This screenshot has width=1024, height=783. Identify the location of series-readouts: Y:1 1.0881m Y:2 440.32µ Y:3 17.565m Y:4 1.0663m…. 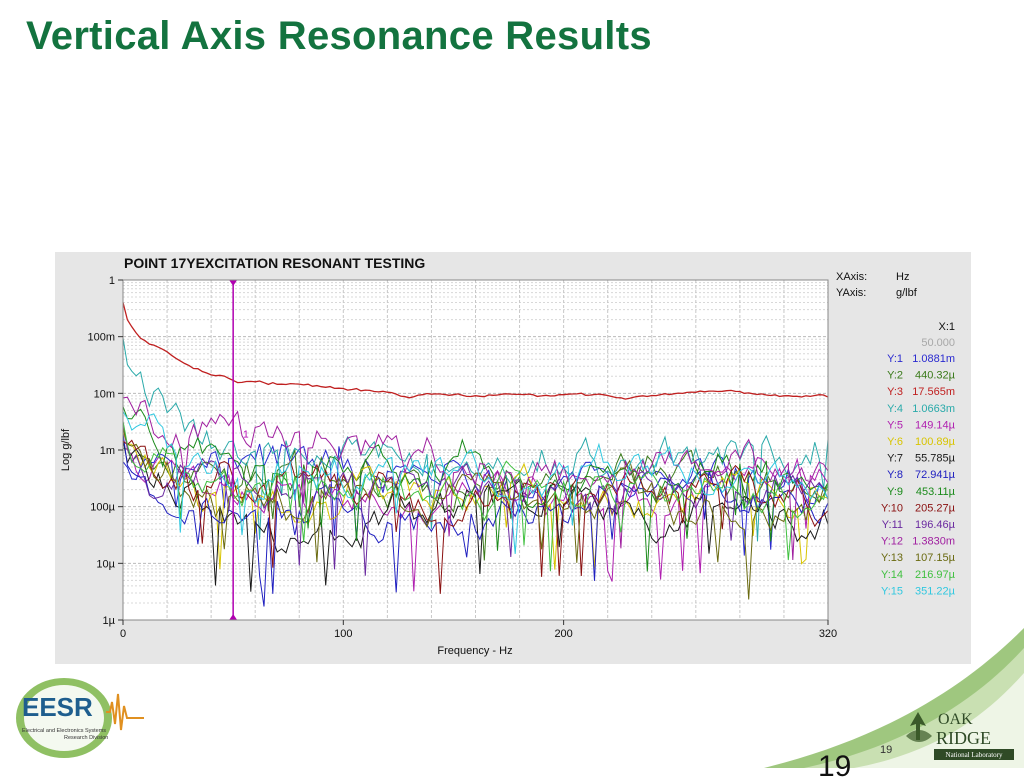
(918, 475).